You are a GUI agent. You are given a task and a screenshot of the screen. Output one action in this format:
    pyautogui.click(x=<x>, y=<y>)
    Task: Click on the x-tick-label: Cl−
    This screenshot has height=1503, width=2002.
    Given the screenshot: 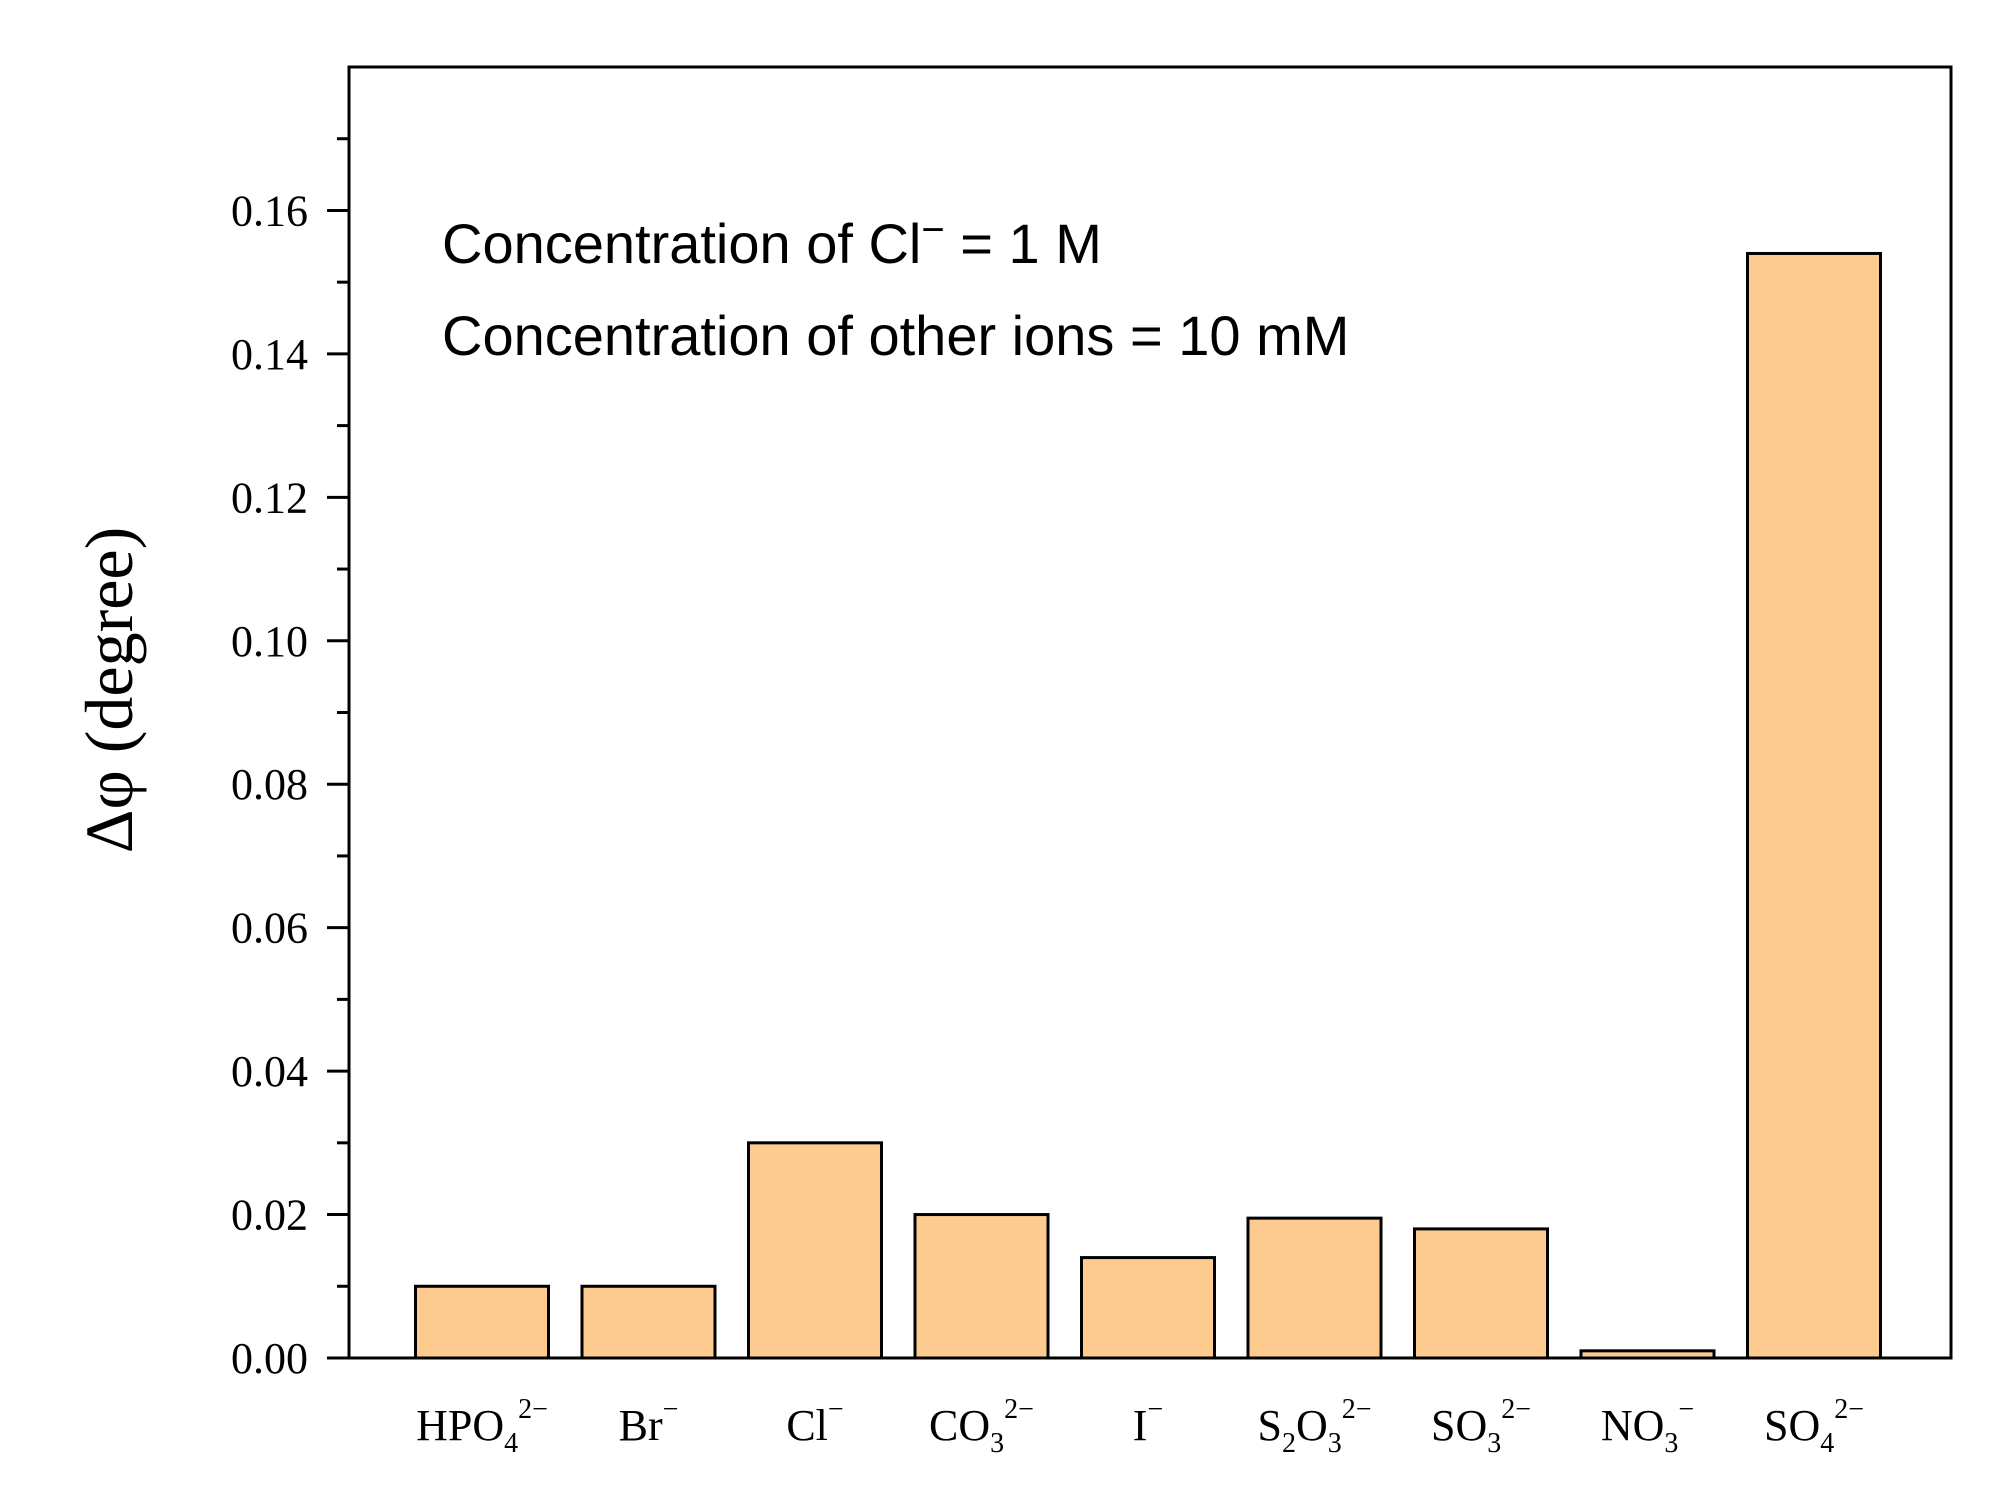 What is the action you would take?
    pyautogui.click(x=814, y=1422)
    